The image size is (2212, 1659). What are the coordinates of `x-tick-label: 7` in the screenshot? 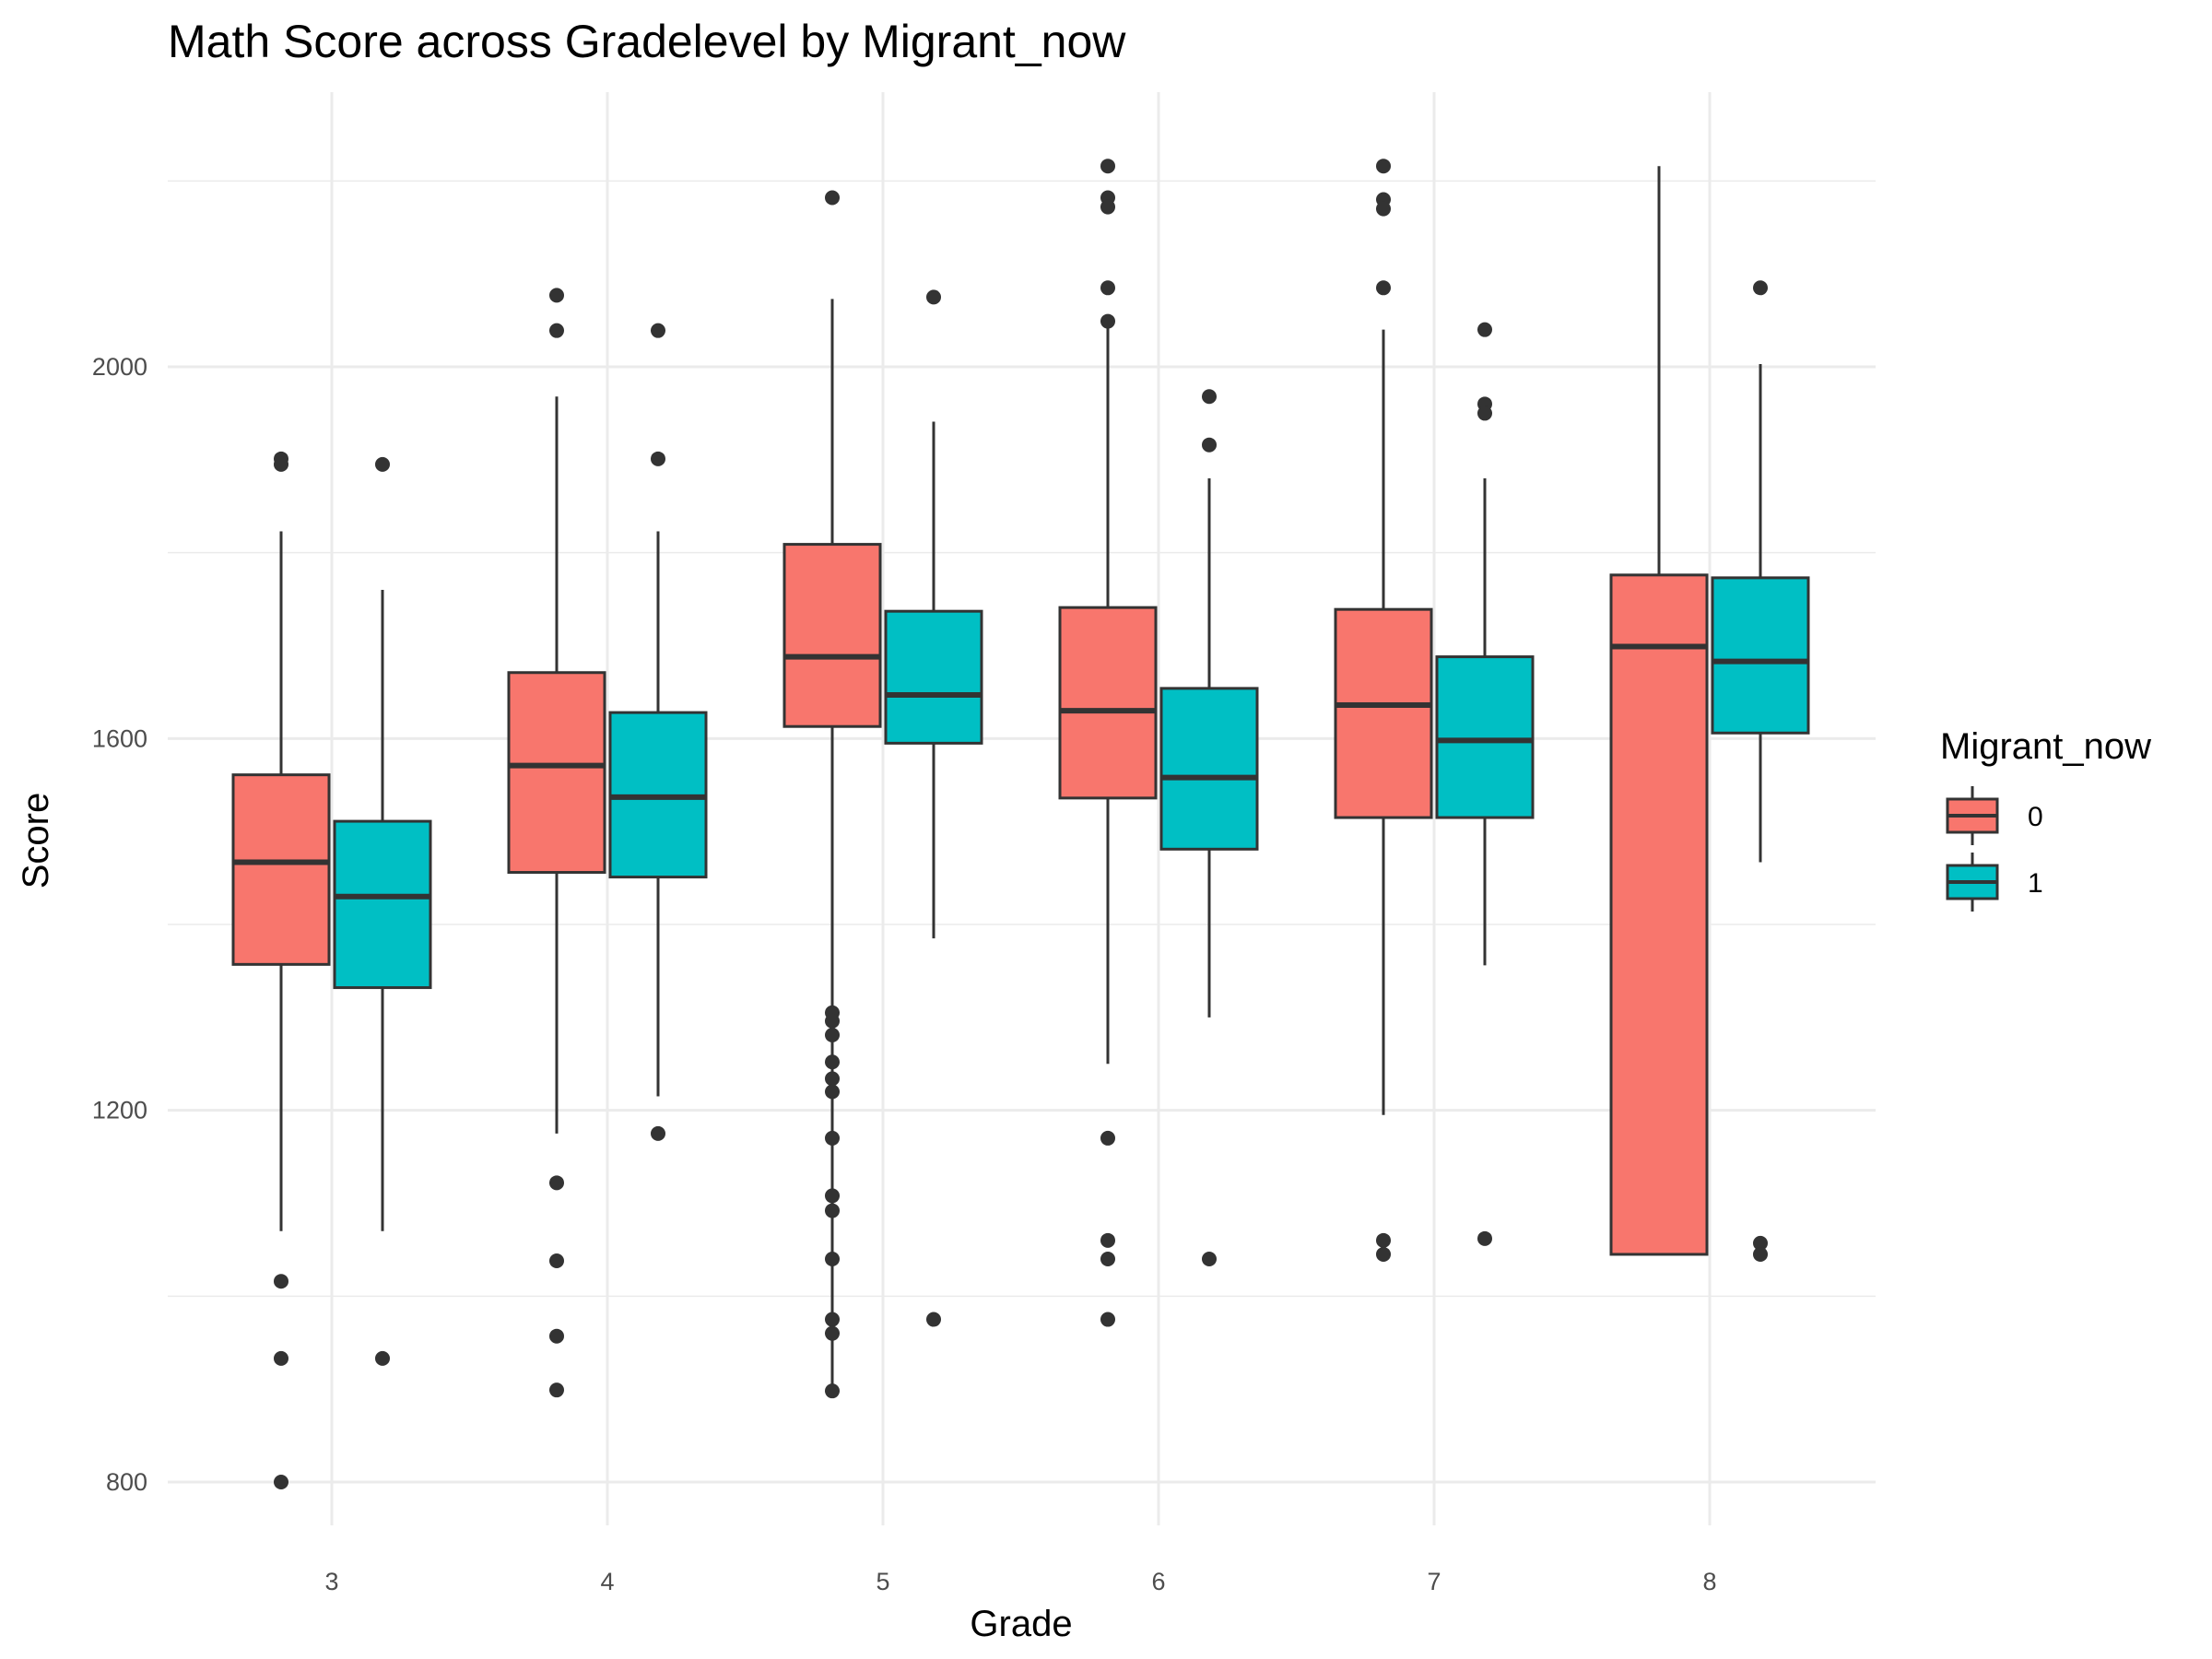 It's located at (1434, 1581).